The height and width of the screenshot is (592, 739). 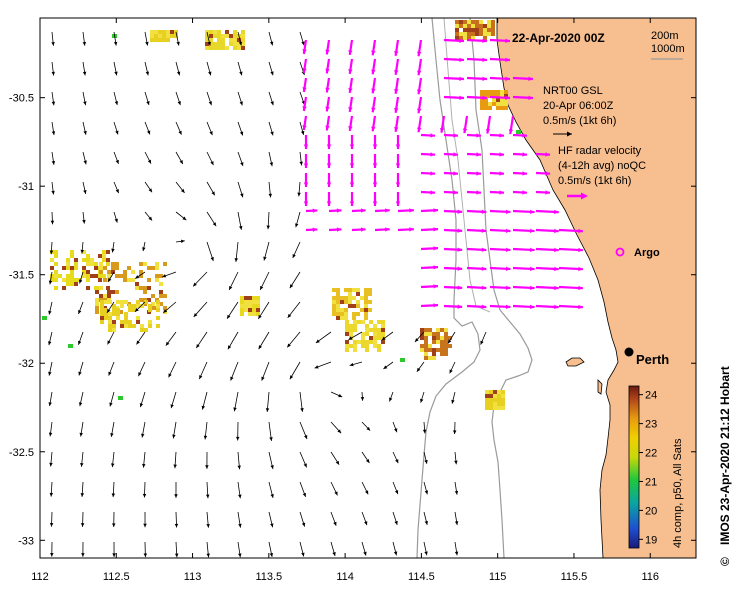 What do you see at coordinates (634, 467) in the screenshot?
I see `colorbar` at bounding box center [634, 467].